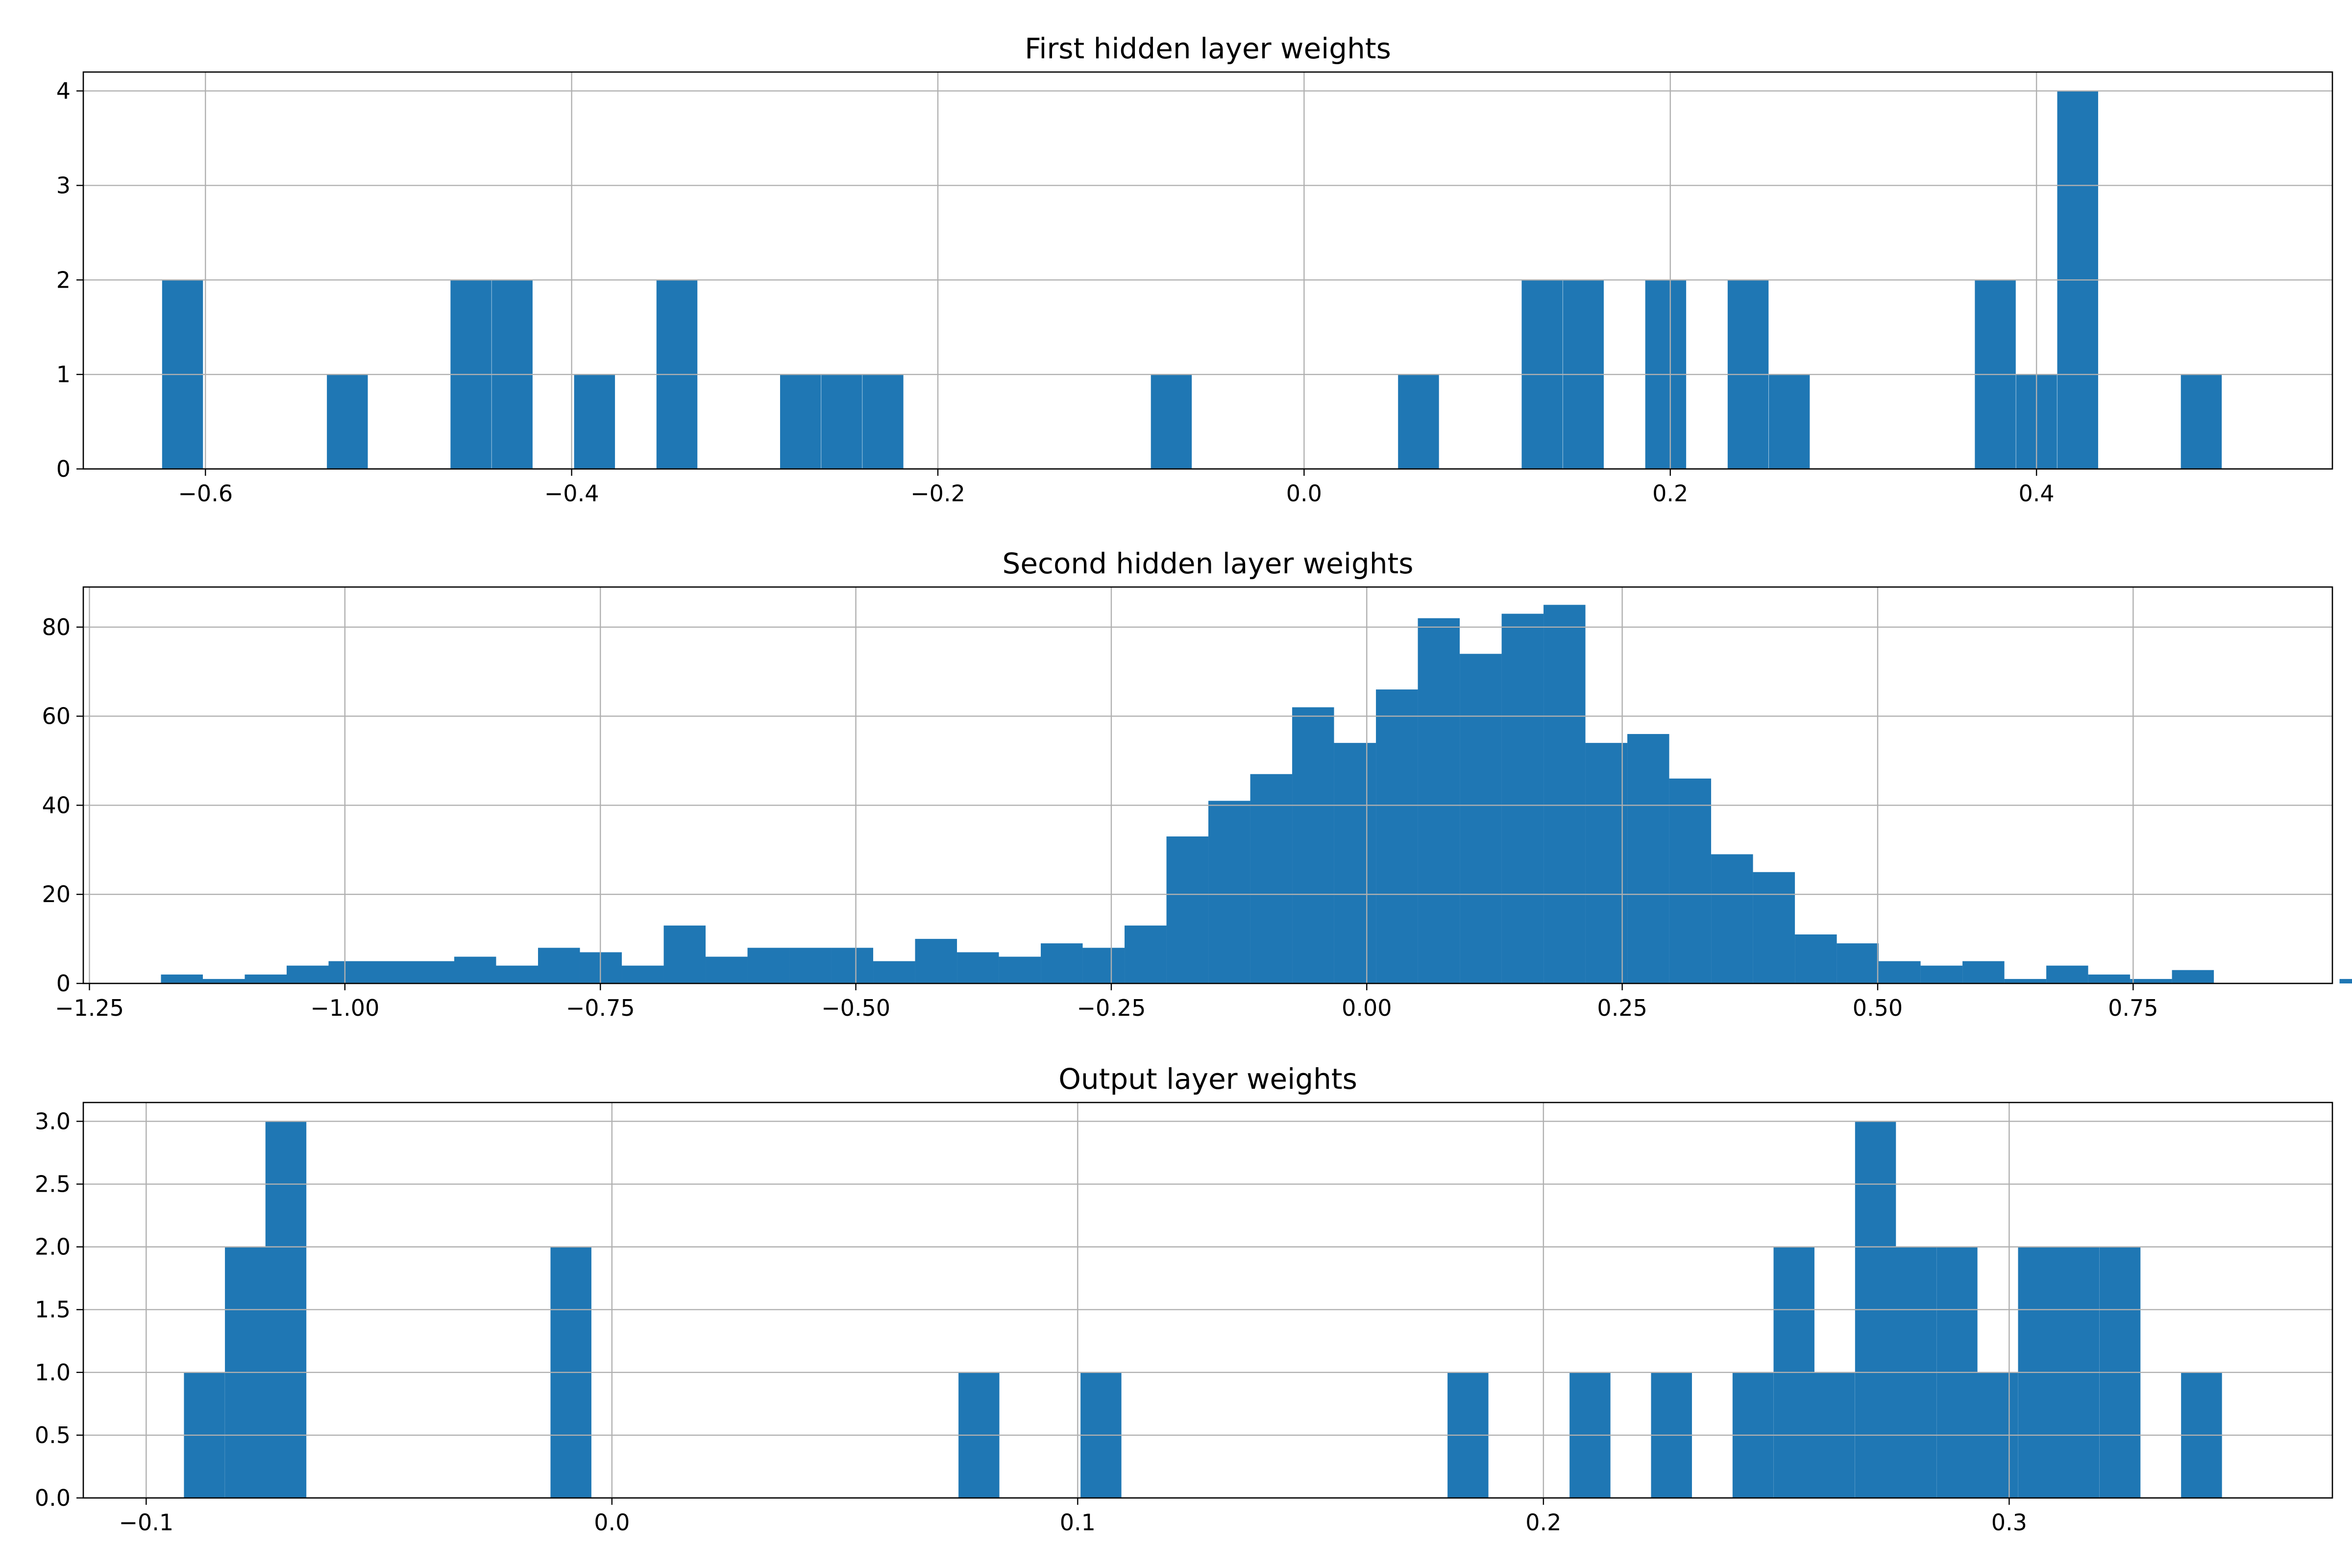  What do you see at coordinates (1622, 1008) in the screenshot?
I see `x-tick-label: 0.25` at bounding box center [1622, 1008].